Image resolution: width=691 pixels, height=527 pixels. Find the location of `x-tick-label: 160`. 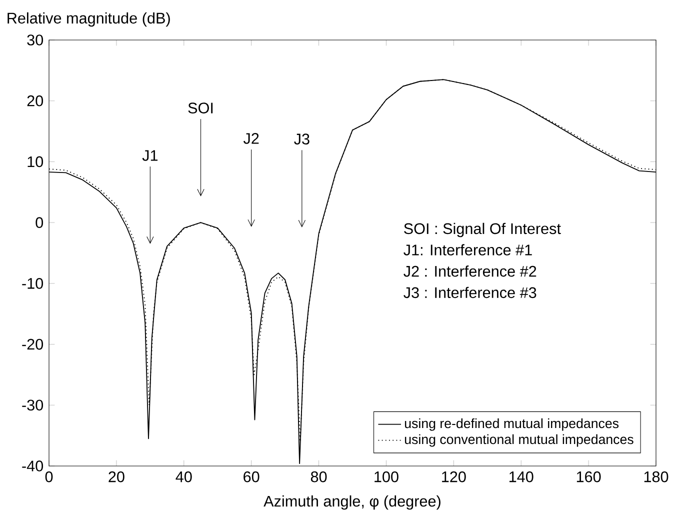

x-tick-label: 160 is located at coordinates (588, 476).